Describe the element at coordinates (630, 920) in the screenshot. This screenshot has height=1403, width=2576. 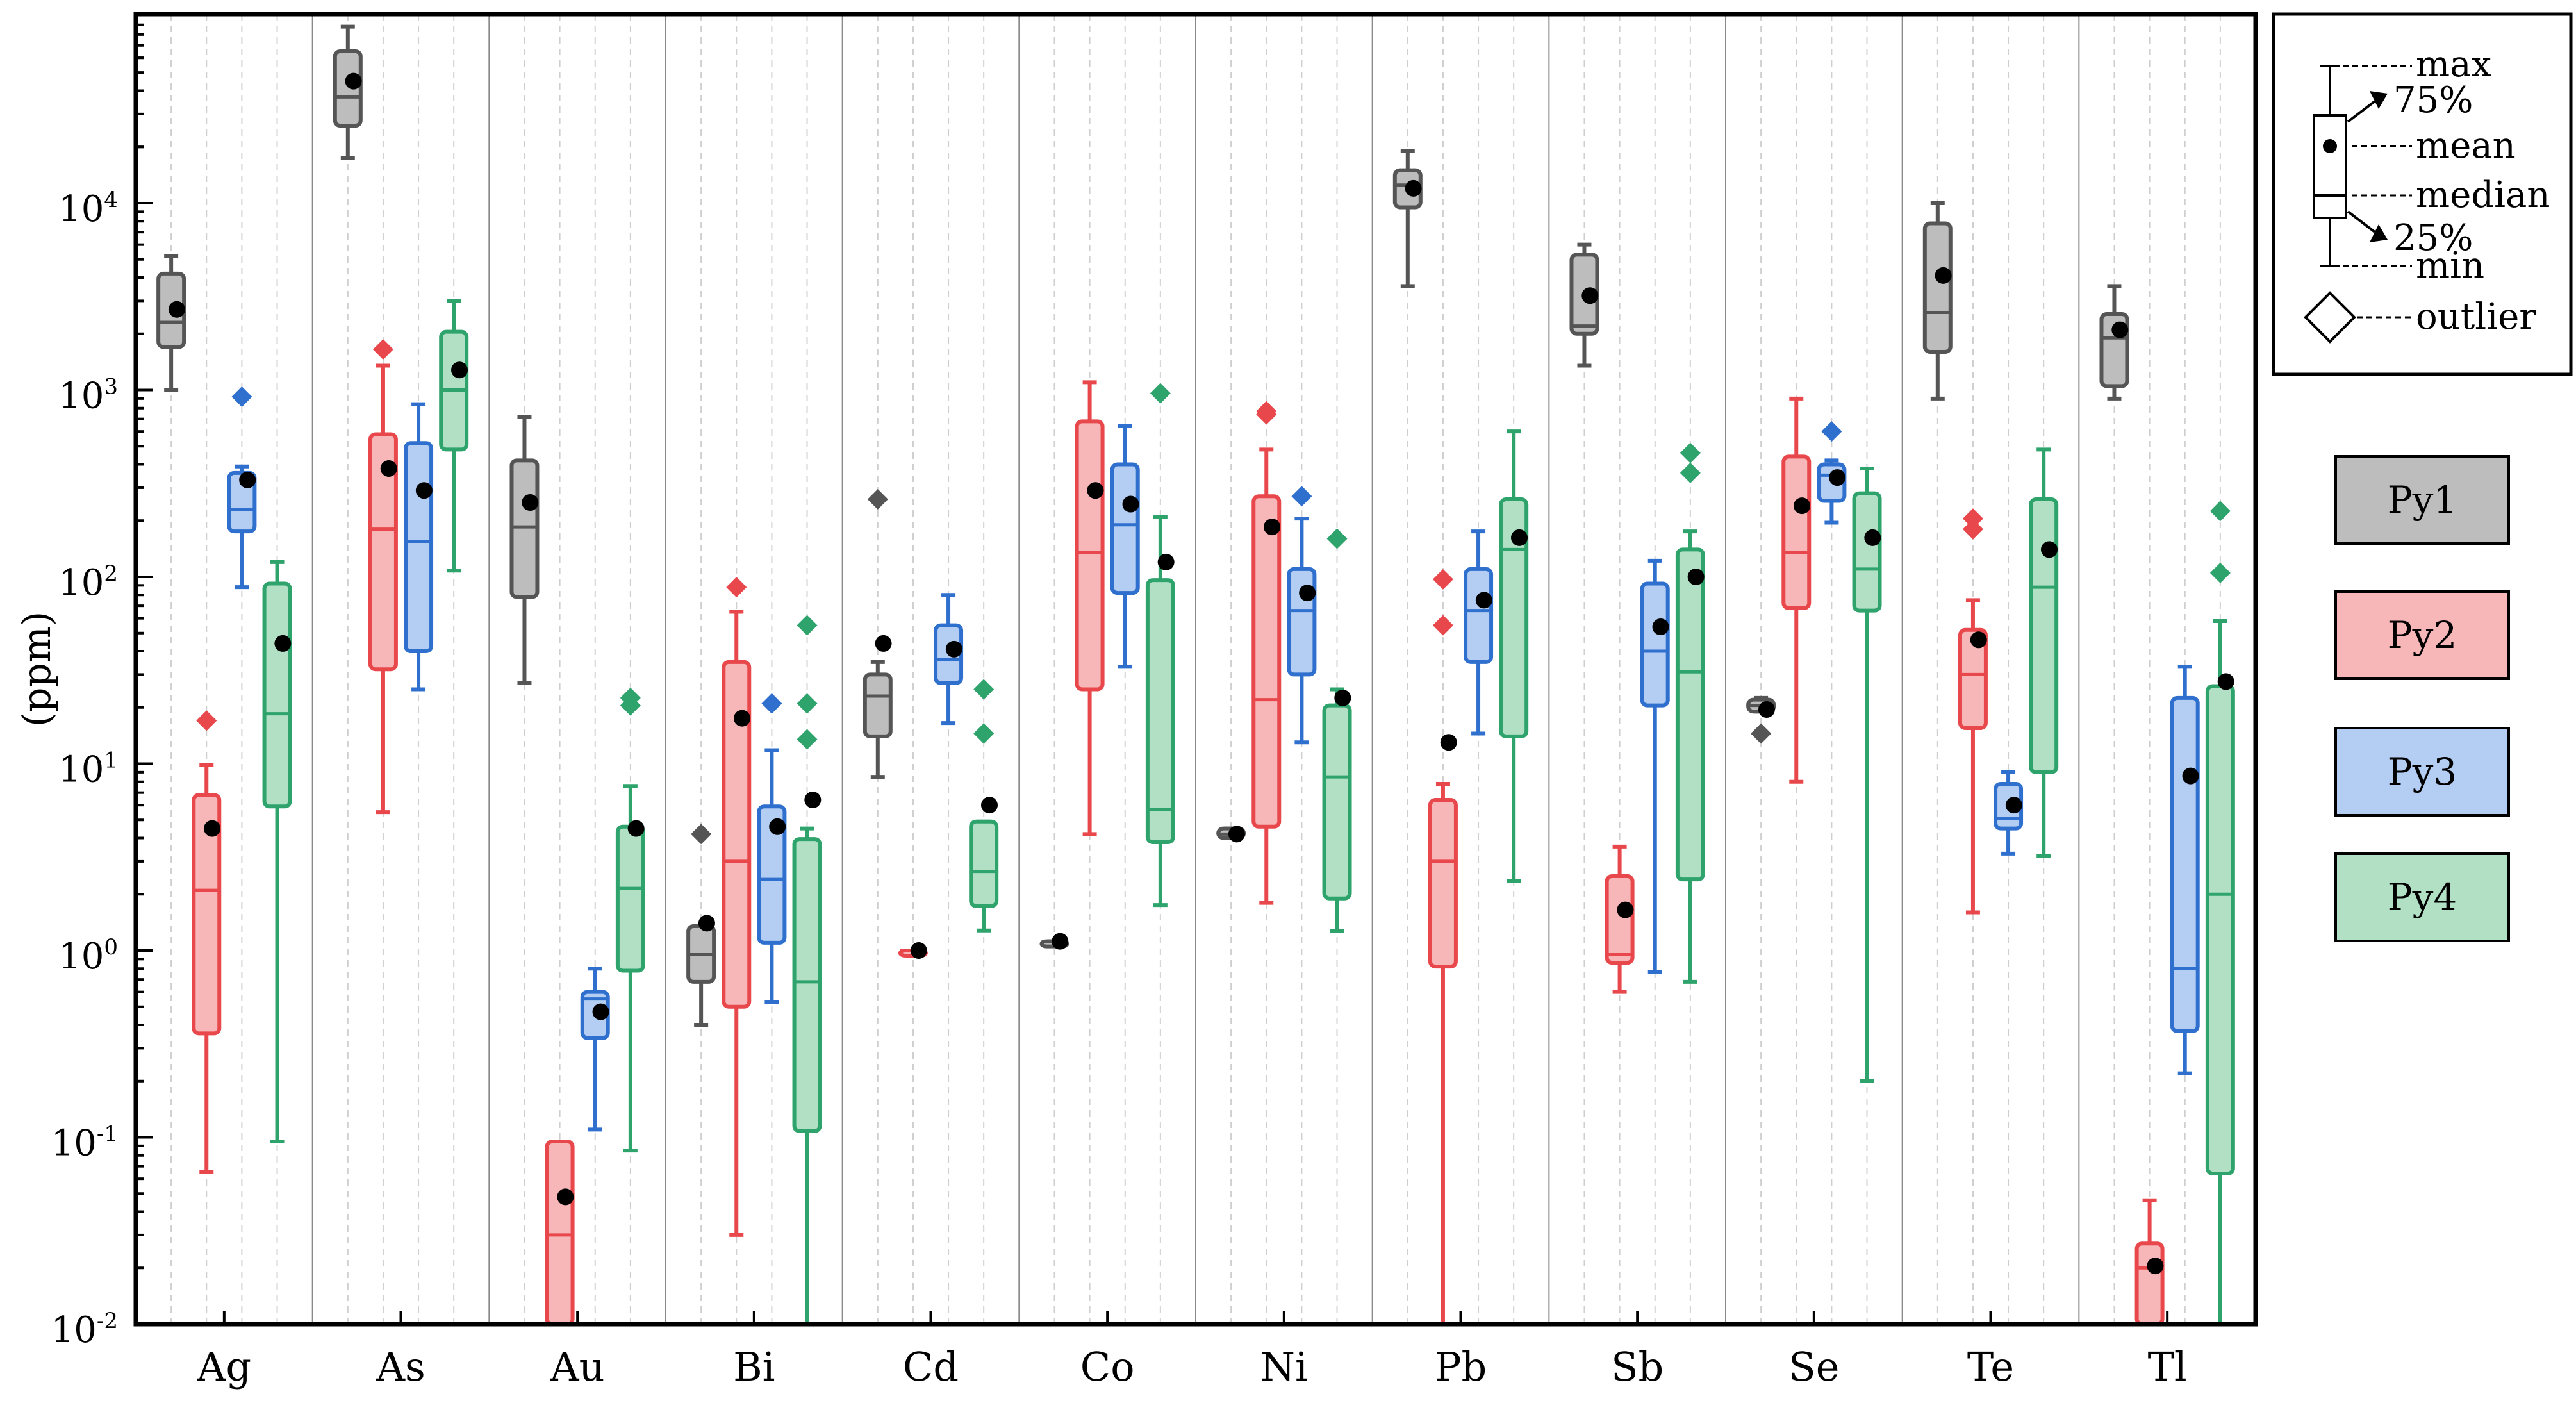
I see `box-py4-au` at that location.